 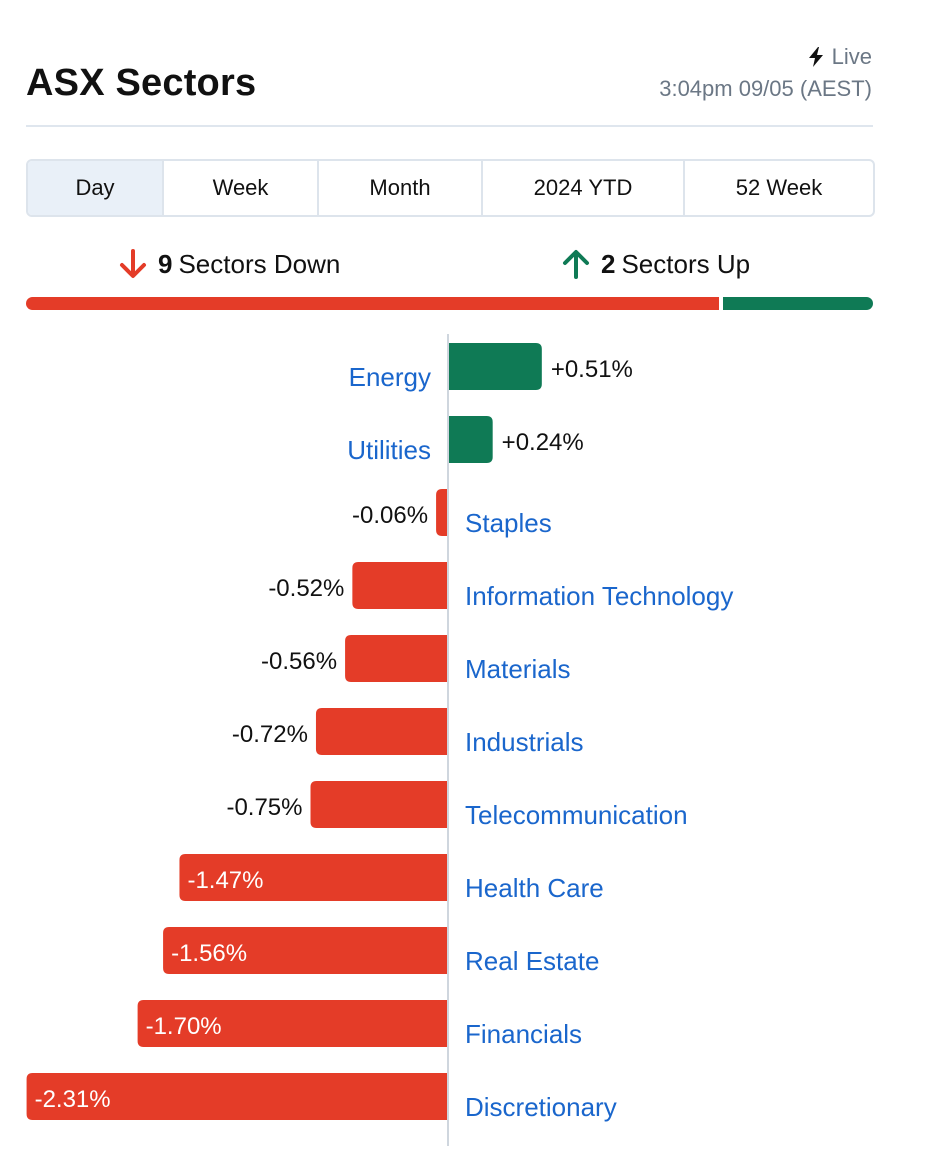 What do you see at coordinates (779, 187) in the screenshot?
I see `tab-52-week: 52 Week` at bounding box center [779, 187].